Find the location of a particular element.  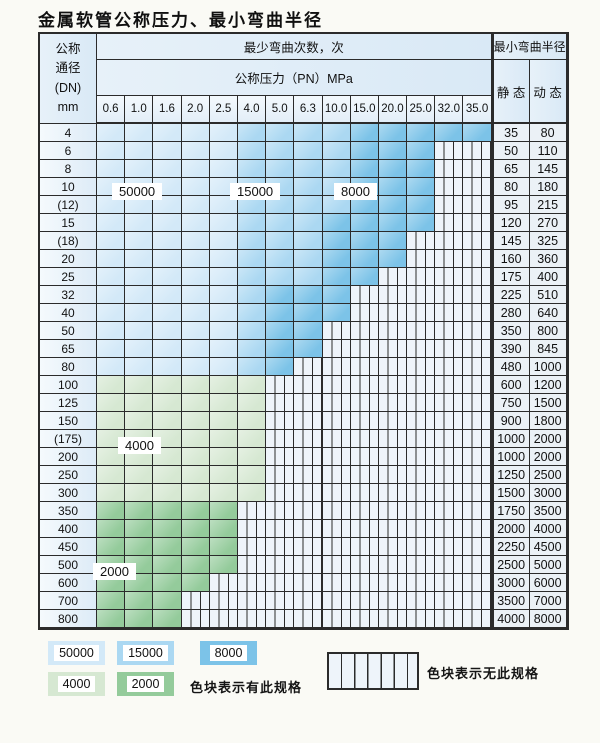

zone-label-2000: 2000 is located at coordinates (114, 571).